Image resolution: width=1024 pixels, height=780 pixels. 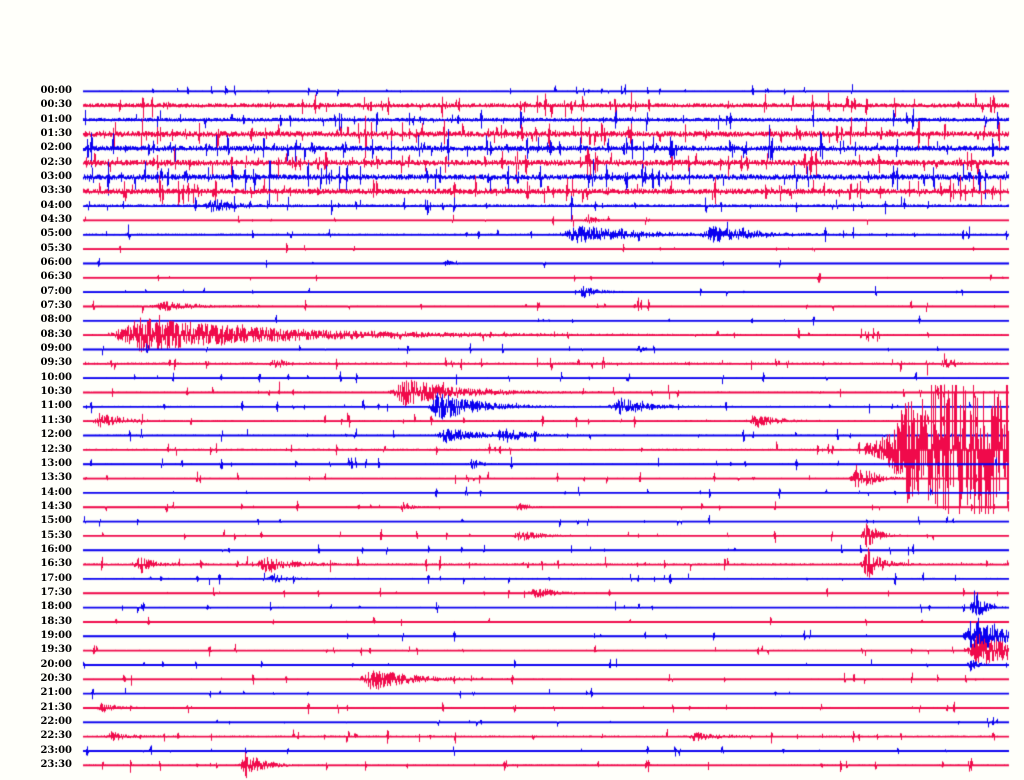 What do you see at coordinates (56, 205) in the screenshot?
I see `time-tick-label: 04:00` at bounding box center [56, 205].